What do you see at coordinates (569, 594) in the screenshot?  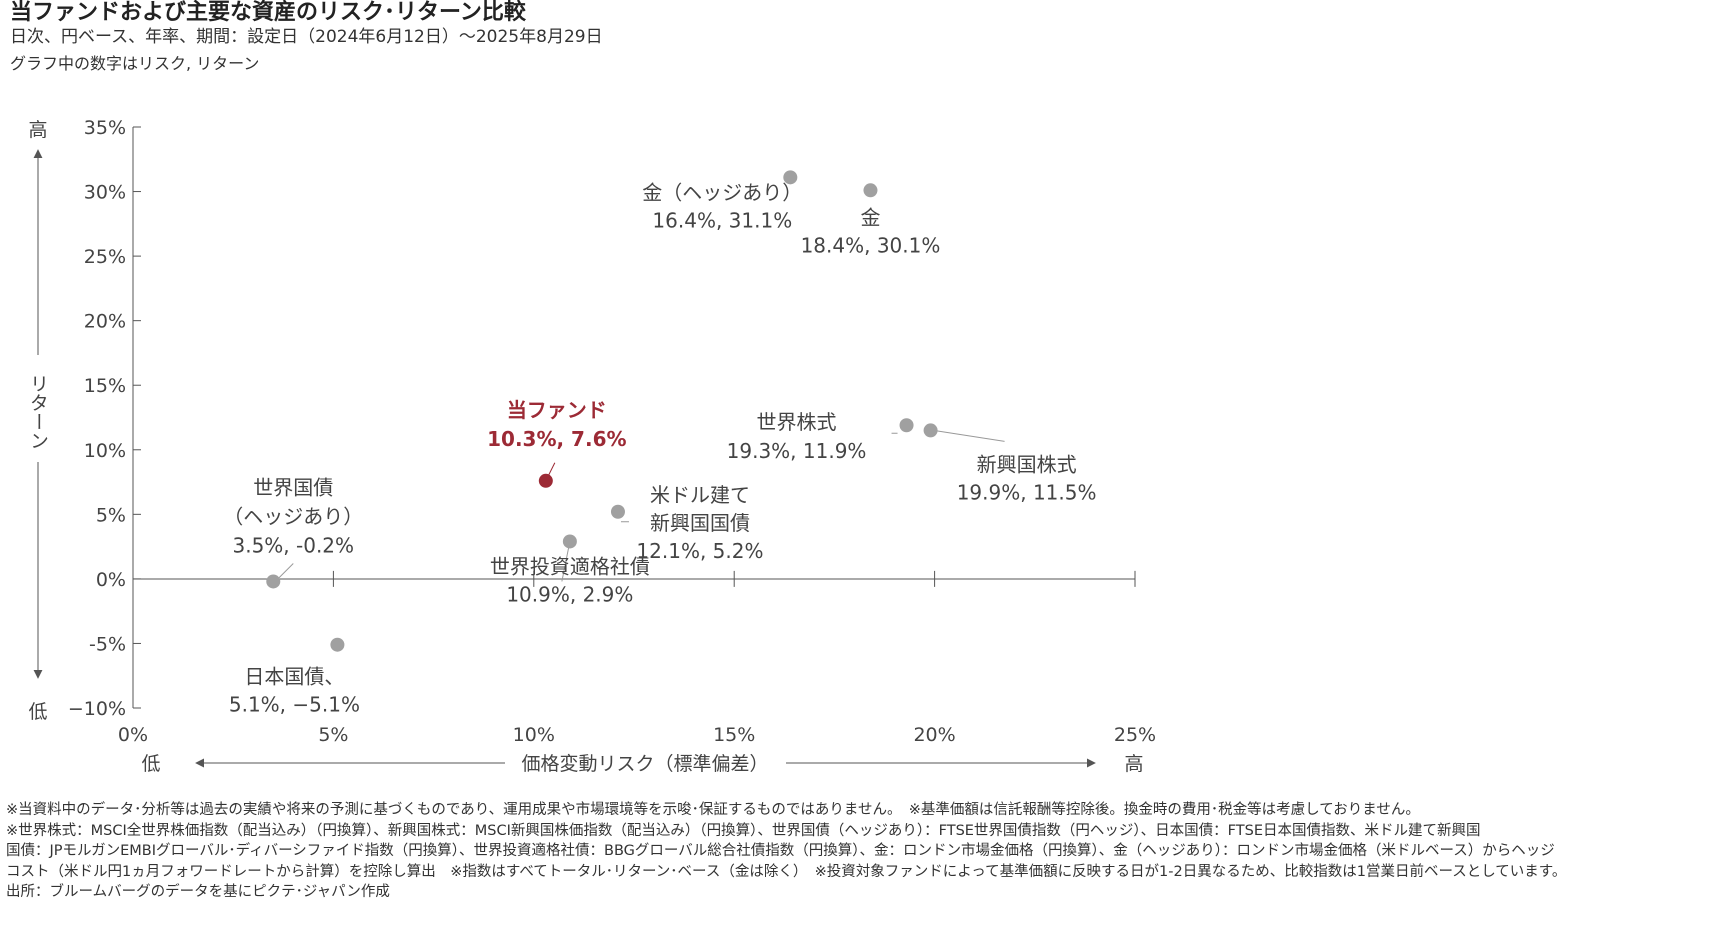 I see `point-value-label: 10.9%, 2.9%` at bounding box center [569, 594].